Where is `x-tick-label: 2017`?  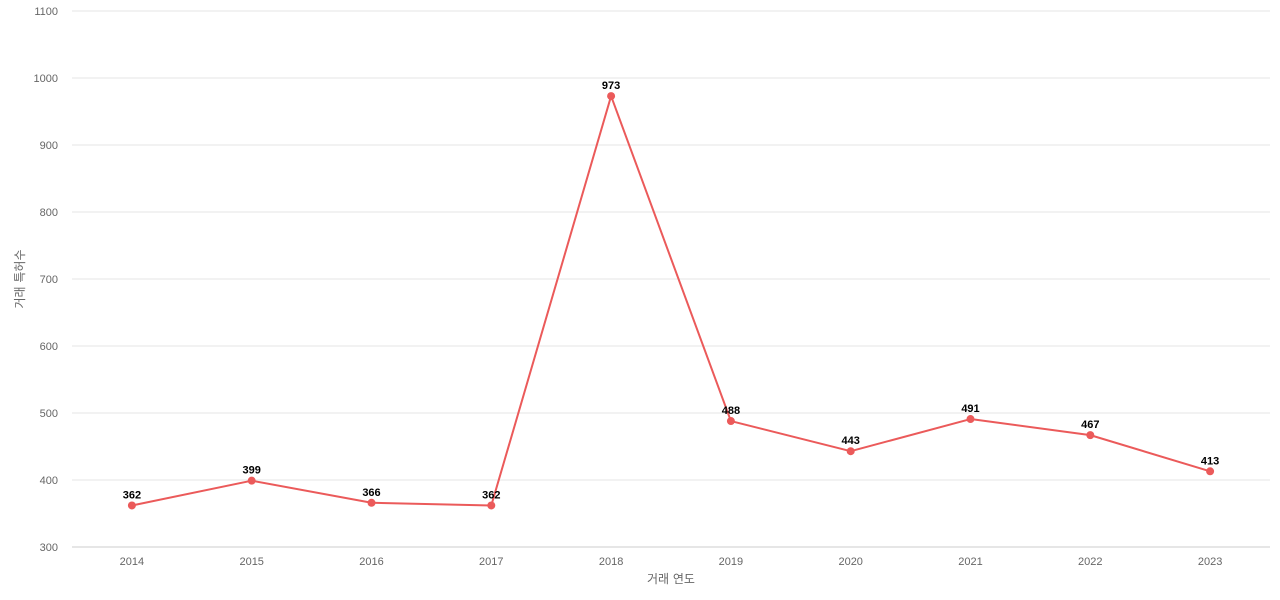
x-tick-label: 2017 is located at coordinates (491, 562).